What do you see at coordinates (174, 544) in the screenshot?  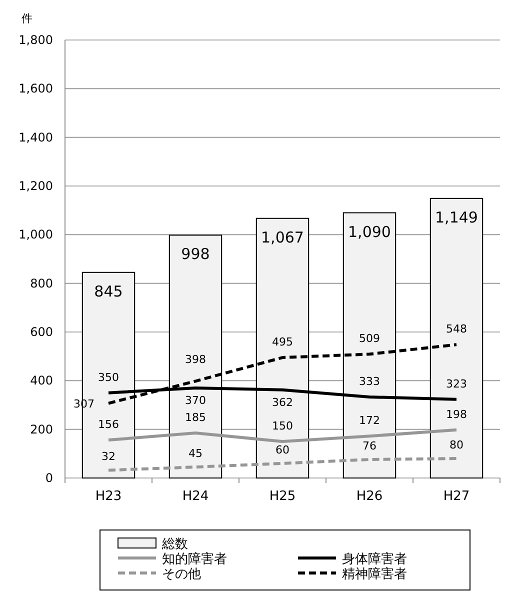 I see `legend-label: 総数` at bounding box center [174, 544].